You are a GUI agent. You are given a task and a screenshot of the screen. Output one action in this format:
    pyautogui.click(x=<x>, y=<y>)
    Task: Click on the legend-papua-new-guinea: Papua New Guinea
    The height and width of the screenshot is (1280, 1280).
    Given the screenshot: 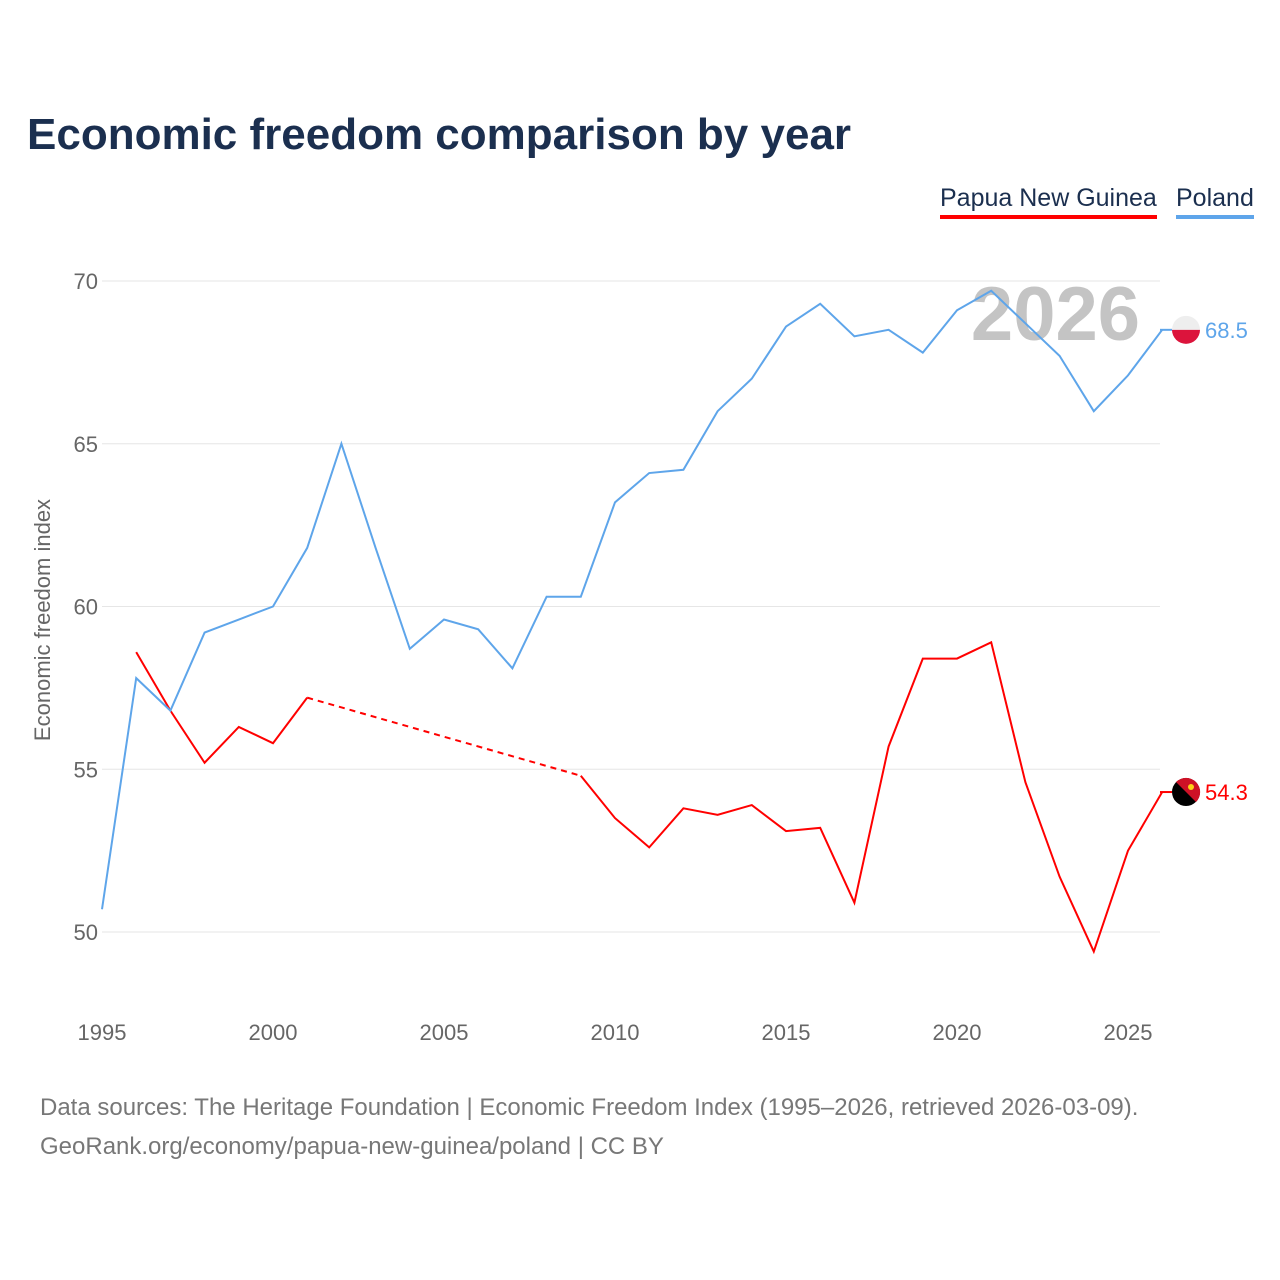 What is the action you would take?
    pyautogui.click(x=1048, y=201)
    